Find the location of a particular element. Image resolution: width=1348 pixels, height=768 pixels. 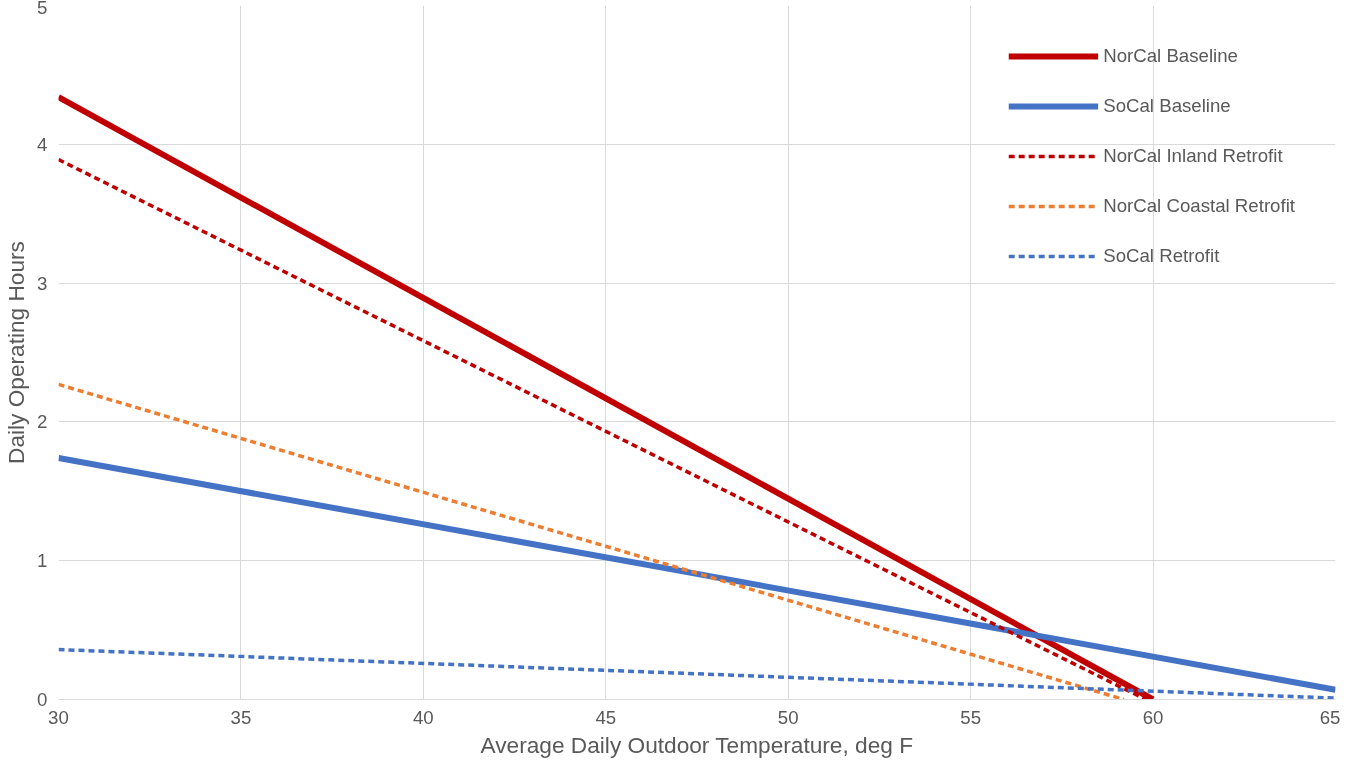

x-tick-label: 30 is located at coordinates (58, 717).